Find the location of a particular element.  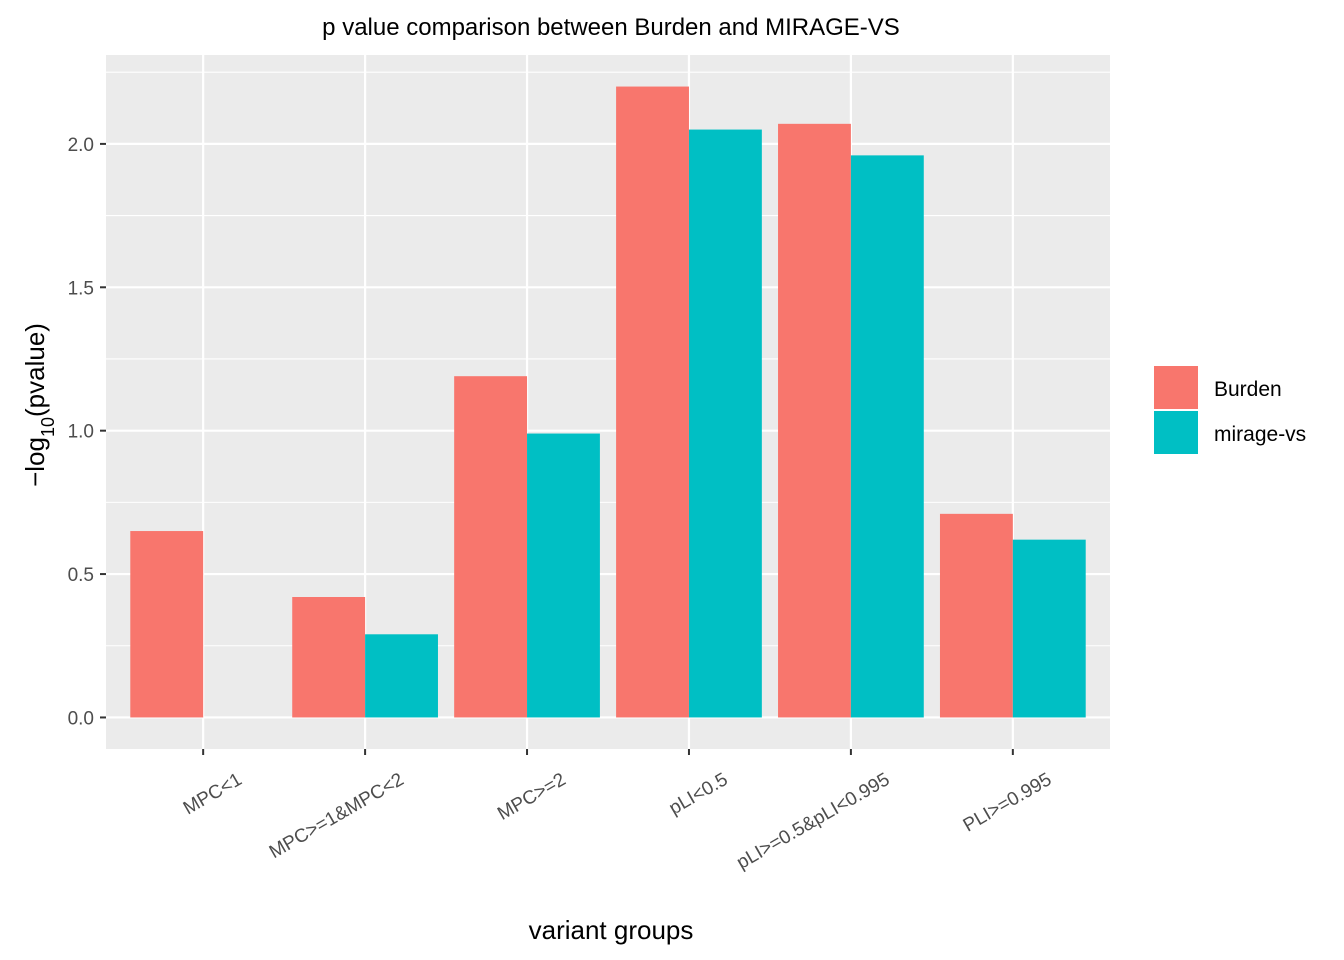

legend-key-mirage-vs is located at coordinates (1176, 432).